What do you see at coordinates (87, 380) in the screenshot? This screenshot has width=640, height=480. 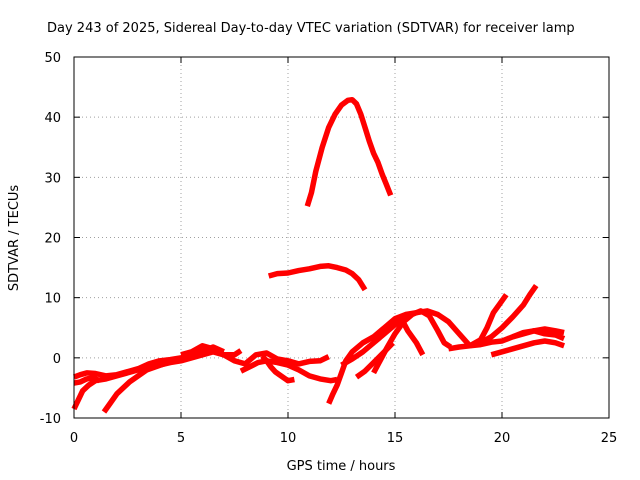 I see `series-line-arc-low-c` at bounding box center [87, 380].